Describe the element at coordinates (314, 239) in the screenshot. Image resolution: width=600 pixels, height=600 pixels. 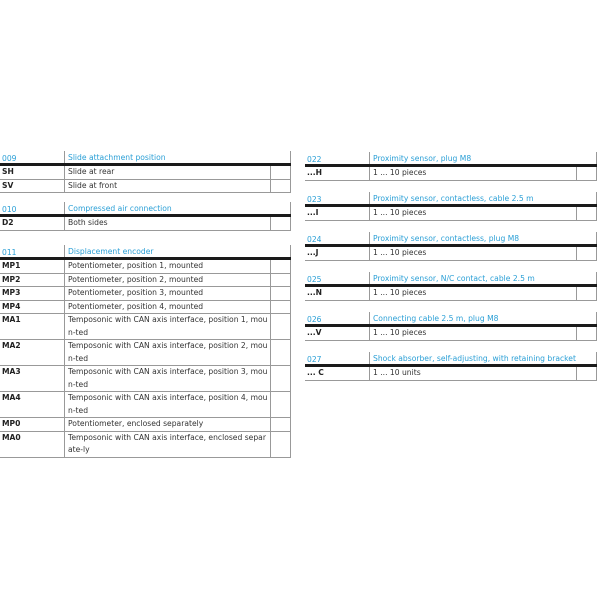
I see `option-number: 024` at that location.